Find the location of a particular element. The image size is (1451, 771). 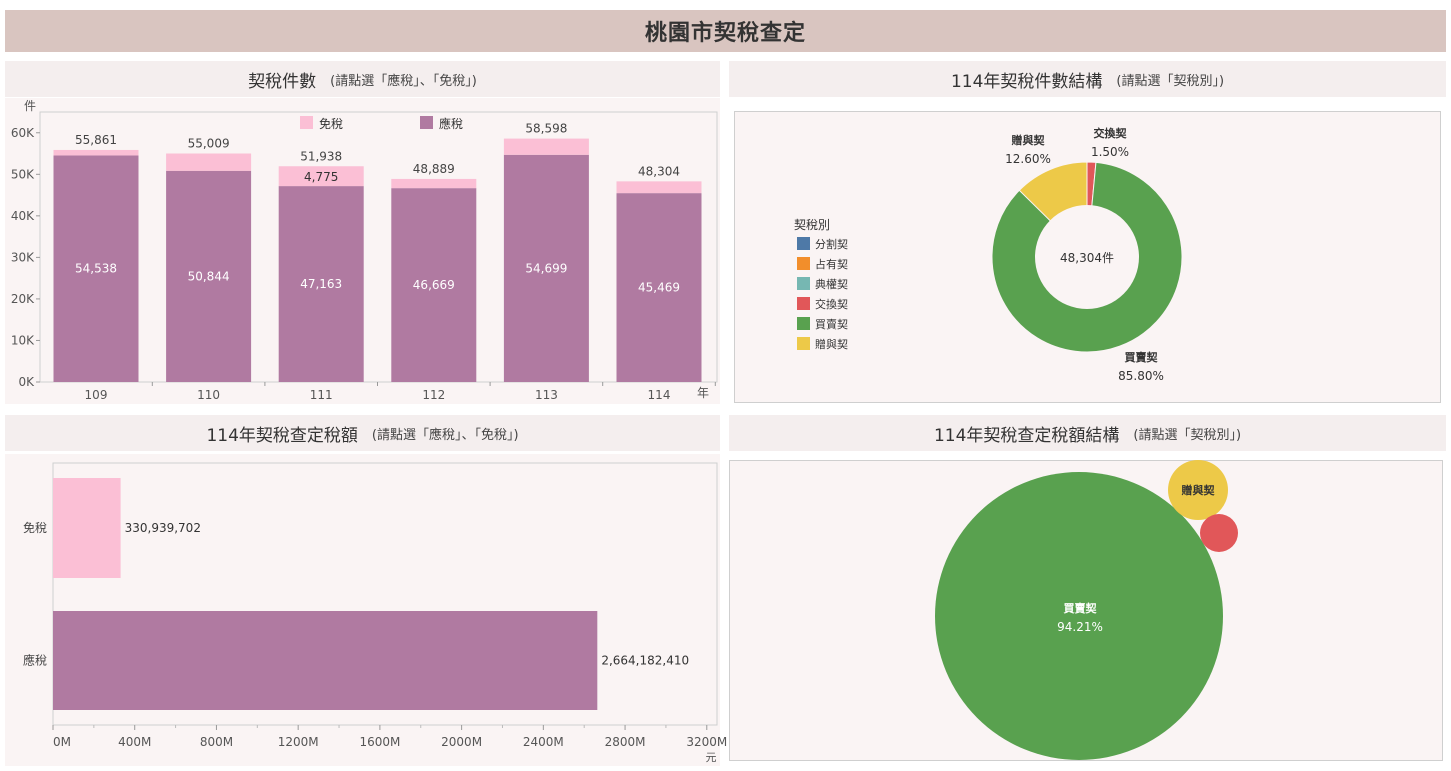

donut-legend-title: 契稅別 is located at coordinates (812, 225).